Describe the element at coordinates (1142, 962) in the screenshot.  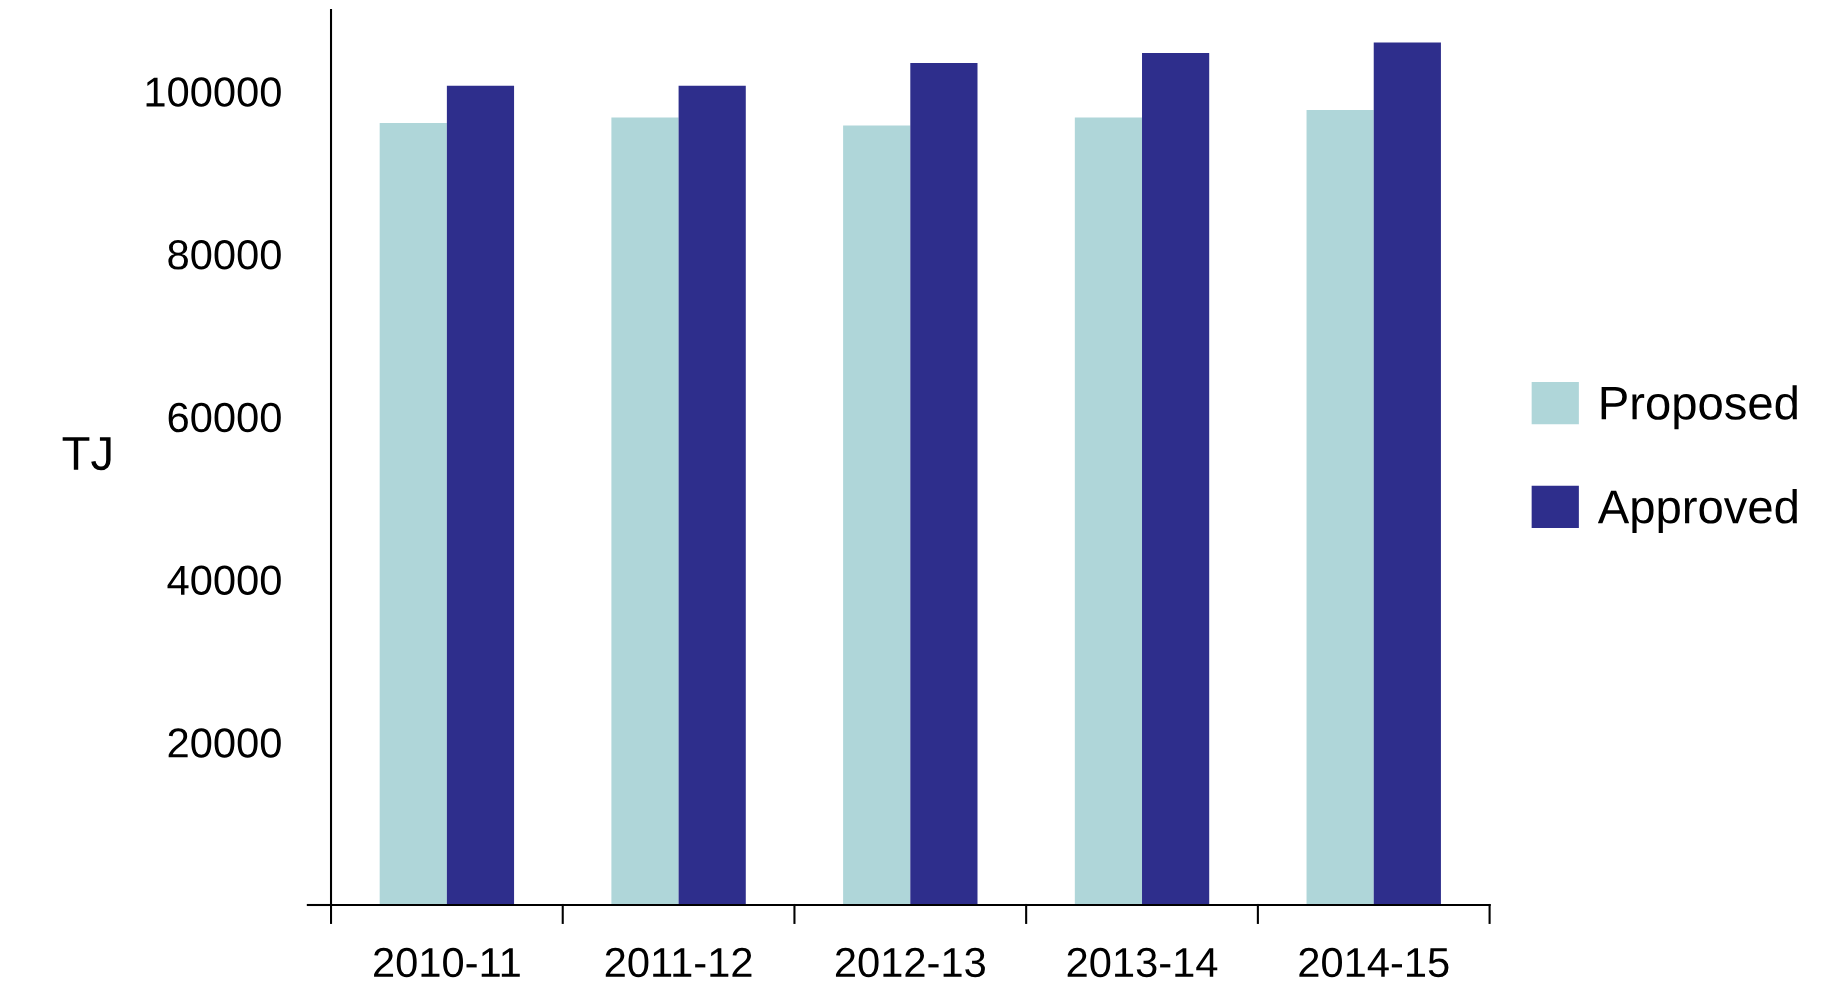
I see `x-tick-label: 2013-14` at that location.